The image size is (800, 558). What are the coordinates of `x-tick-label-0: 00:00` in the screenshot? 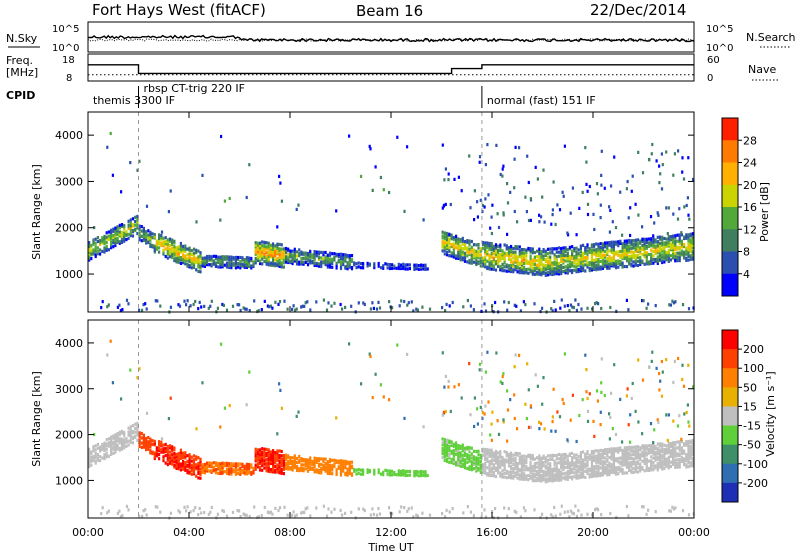 It's located at (88, 532).